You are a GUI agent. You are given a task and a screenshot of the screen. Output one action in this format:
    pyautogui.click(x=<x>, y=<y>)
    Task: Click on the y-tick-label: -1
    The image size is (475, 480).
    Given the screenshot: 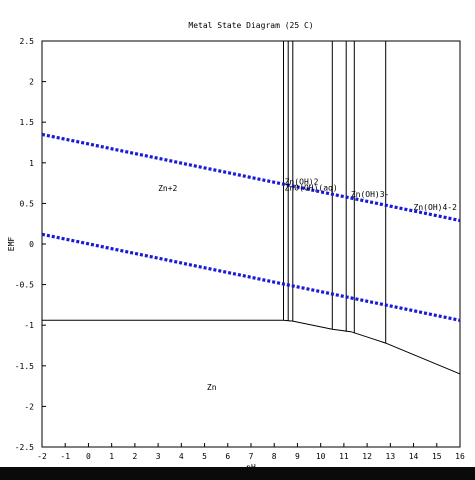 What is the action you would take?
    pyautogui.click(x=29, y=325)
    